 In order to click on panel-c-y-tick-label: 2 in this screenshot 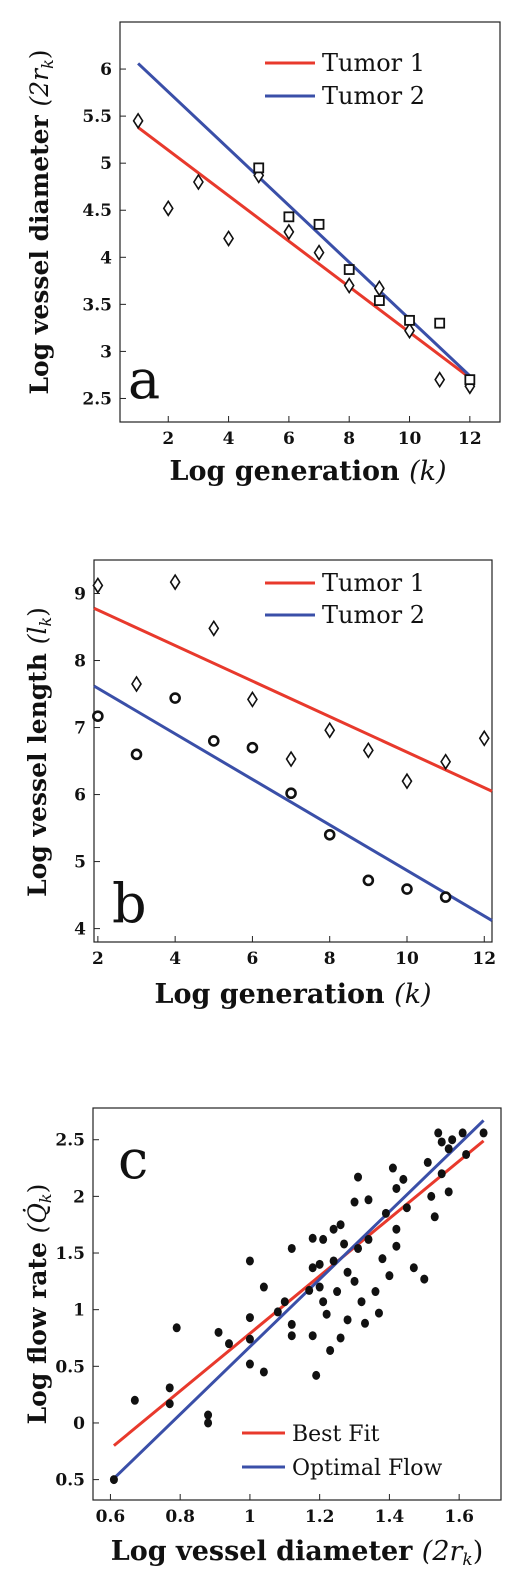, I will do `click(79, 1197)`.